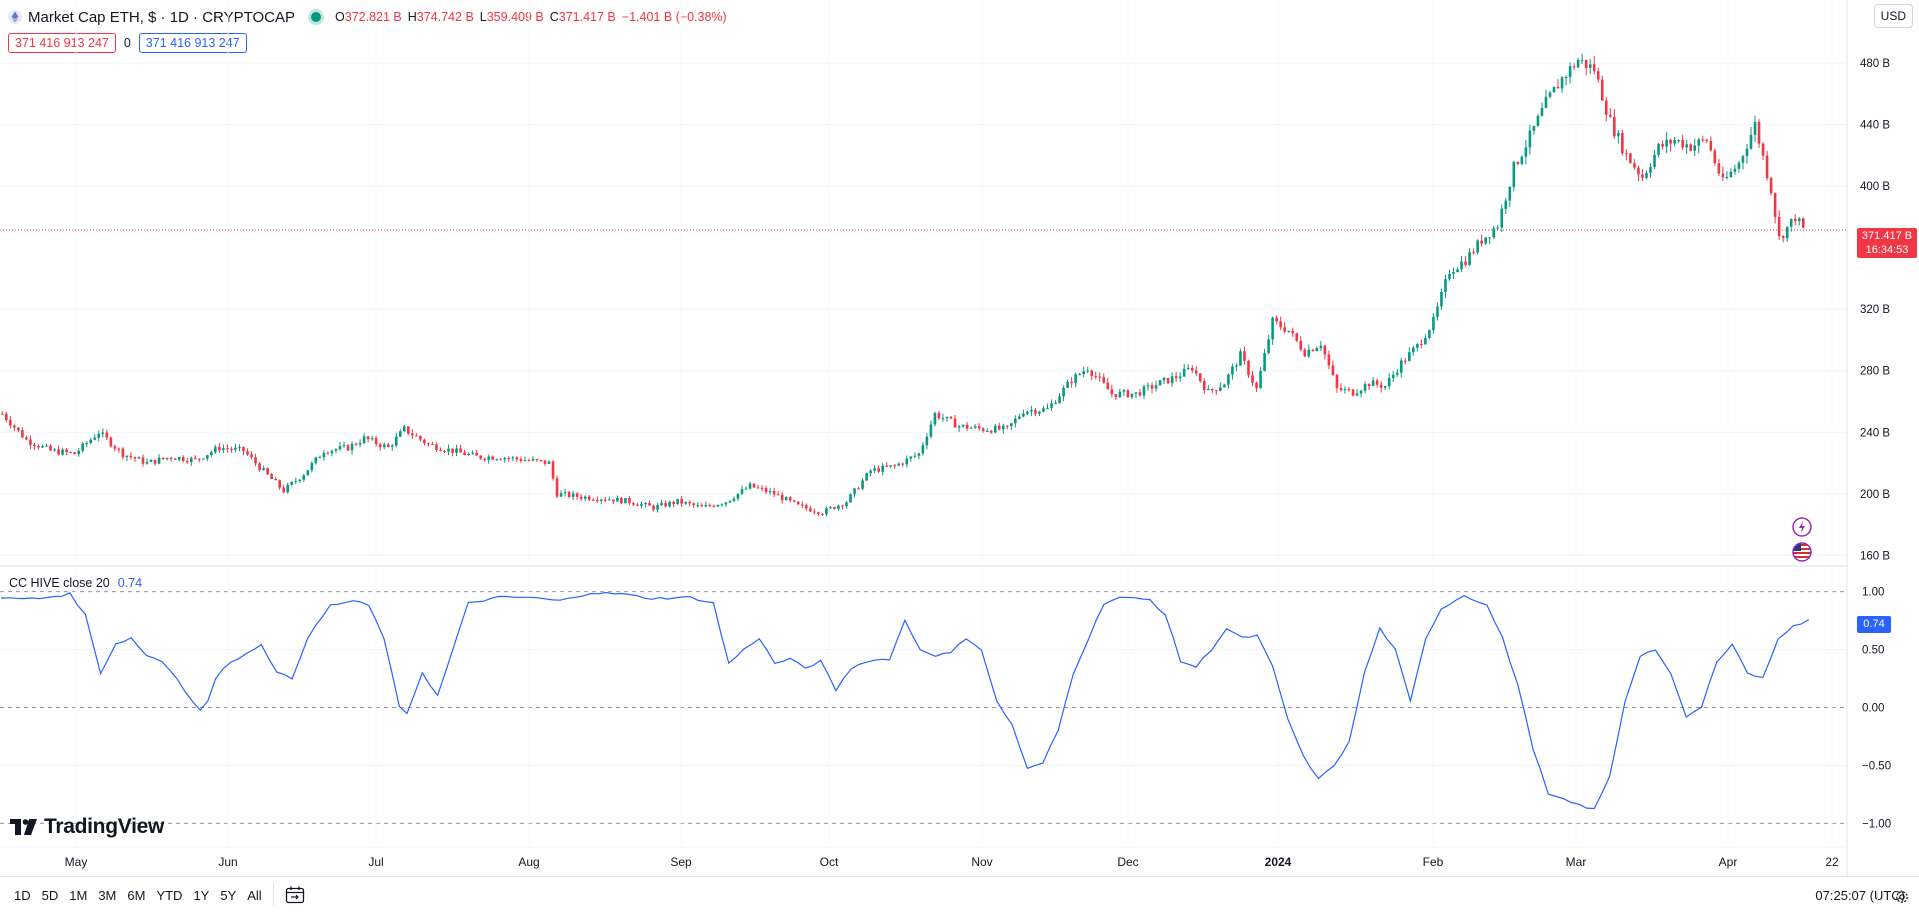  Describe the element at coordinates (75, 583) in the screenshot. I see `indicator-legend: CC HIVE close 20 0.74` at that location.